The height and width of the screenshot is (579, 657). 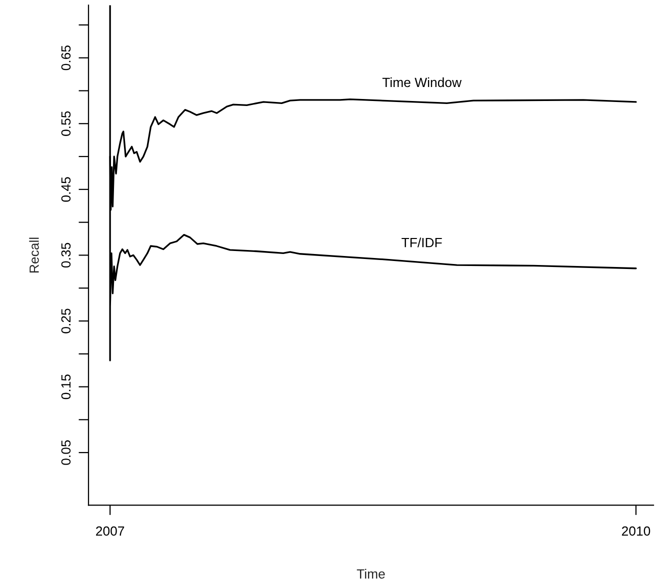 I want to click on y-axis-title: Recall, so click(x=34, y=255).